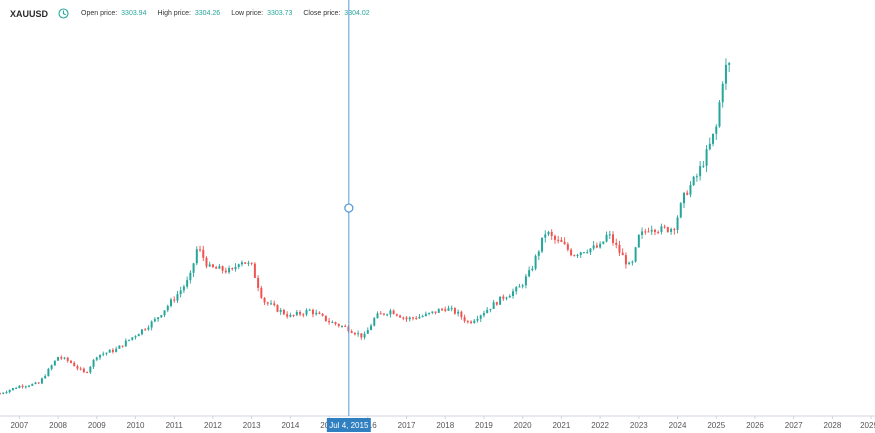 Image resolution: width=875 pixels, height=433 pixels. What do you see at coordinates (63, 13) in the screenshot?
I see `clock-icon` at bounding box center [63, 13].